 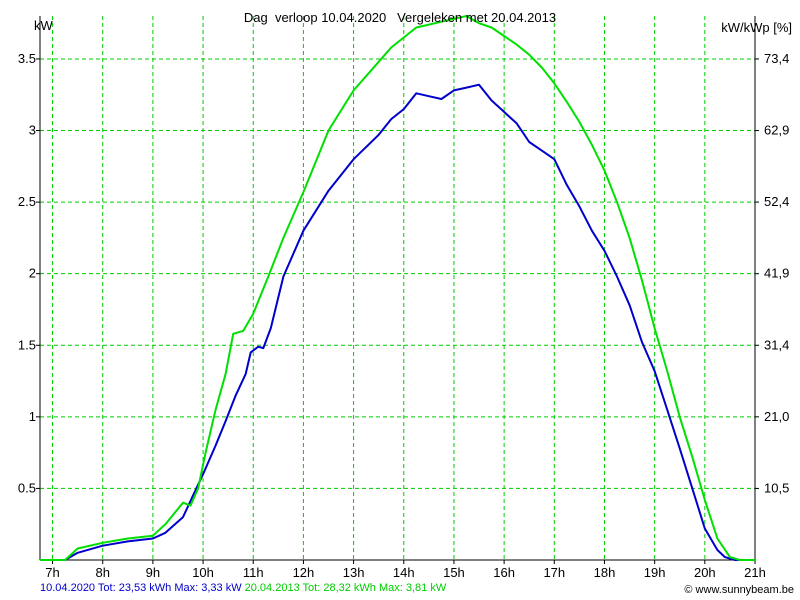 I want to click on x-tick-label: 20h, so click(x=705, y=572).